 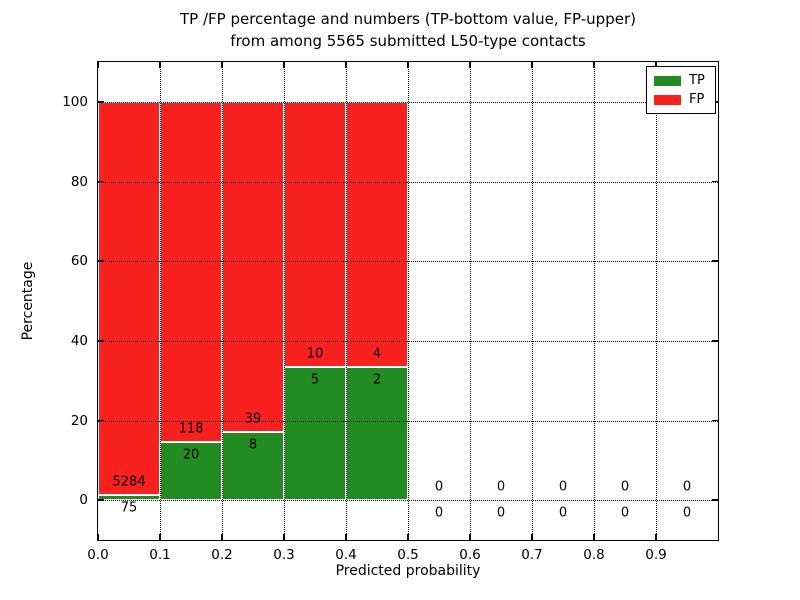 What do you see at coordinates (79, 261) in the screenshot?
I see `y-tick-label: 60` at bounding box center [79, 261].